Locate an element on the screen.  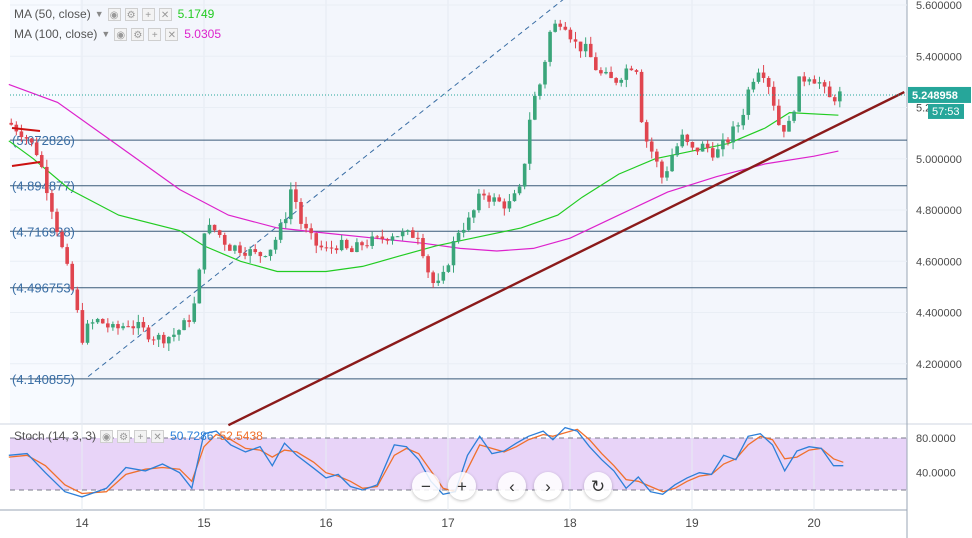
stoch-legend: Stoch (14, 3, 3) ◉ ⚙ + ✕ 50.7286 52.5438 is located at coordinates (138, 436).